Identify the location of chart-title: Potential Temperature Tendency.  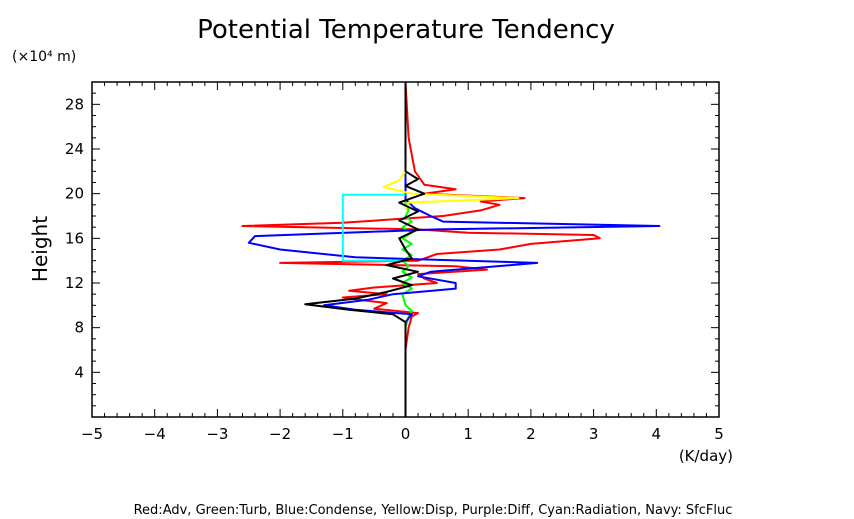
(406, 30).